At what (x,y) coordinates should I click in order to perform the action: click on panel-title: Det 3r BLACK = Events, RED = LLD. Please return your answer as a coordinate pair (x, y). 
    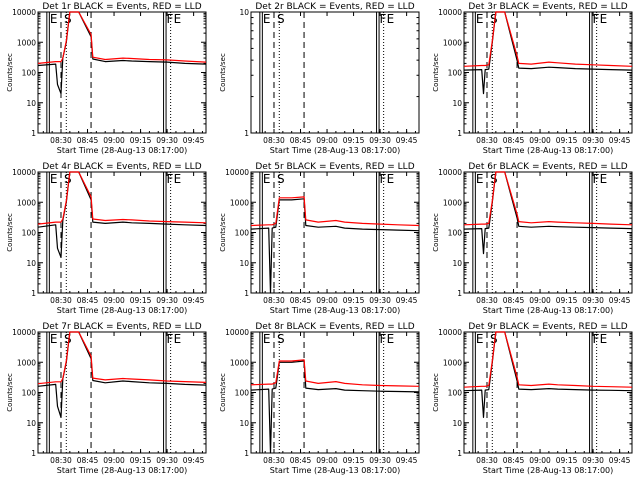
    Looking at the image, I should click on (547, 7).